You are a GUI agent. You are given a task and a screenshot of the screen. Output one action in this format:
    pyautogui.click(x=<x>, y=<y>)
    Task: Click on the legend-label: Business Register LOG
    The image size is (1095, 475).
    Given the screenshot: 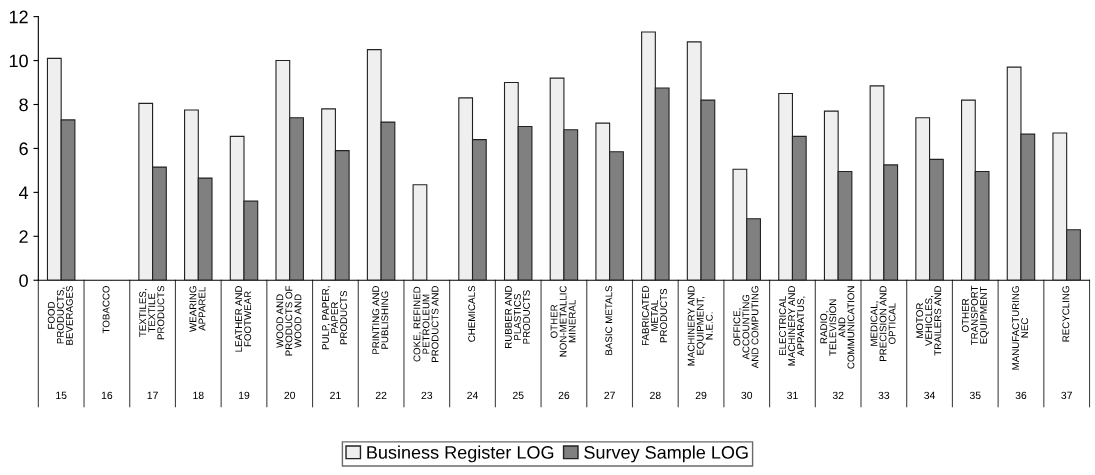 What is the action you would take?
    pyautogui.click(x=460, y=454)
    